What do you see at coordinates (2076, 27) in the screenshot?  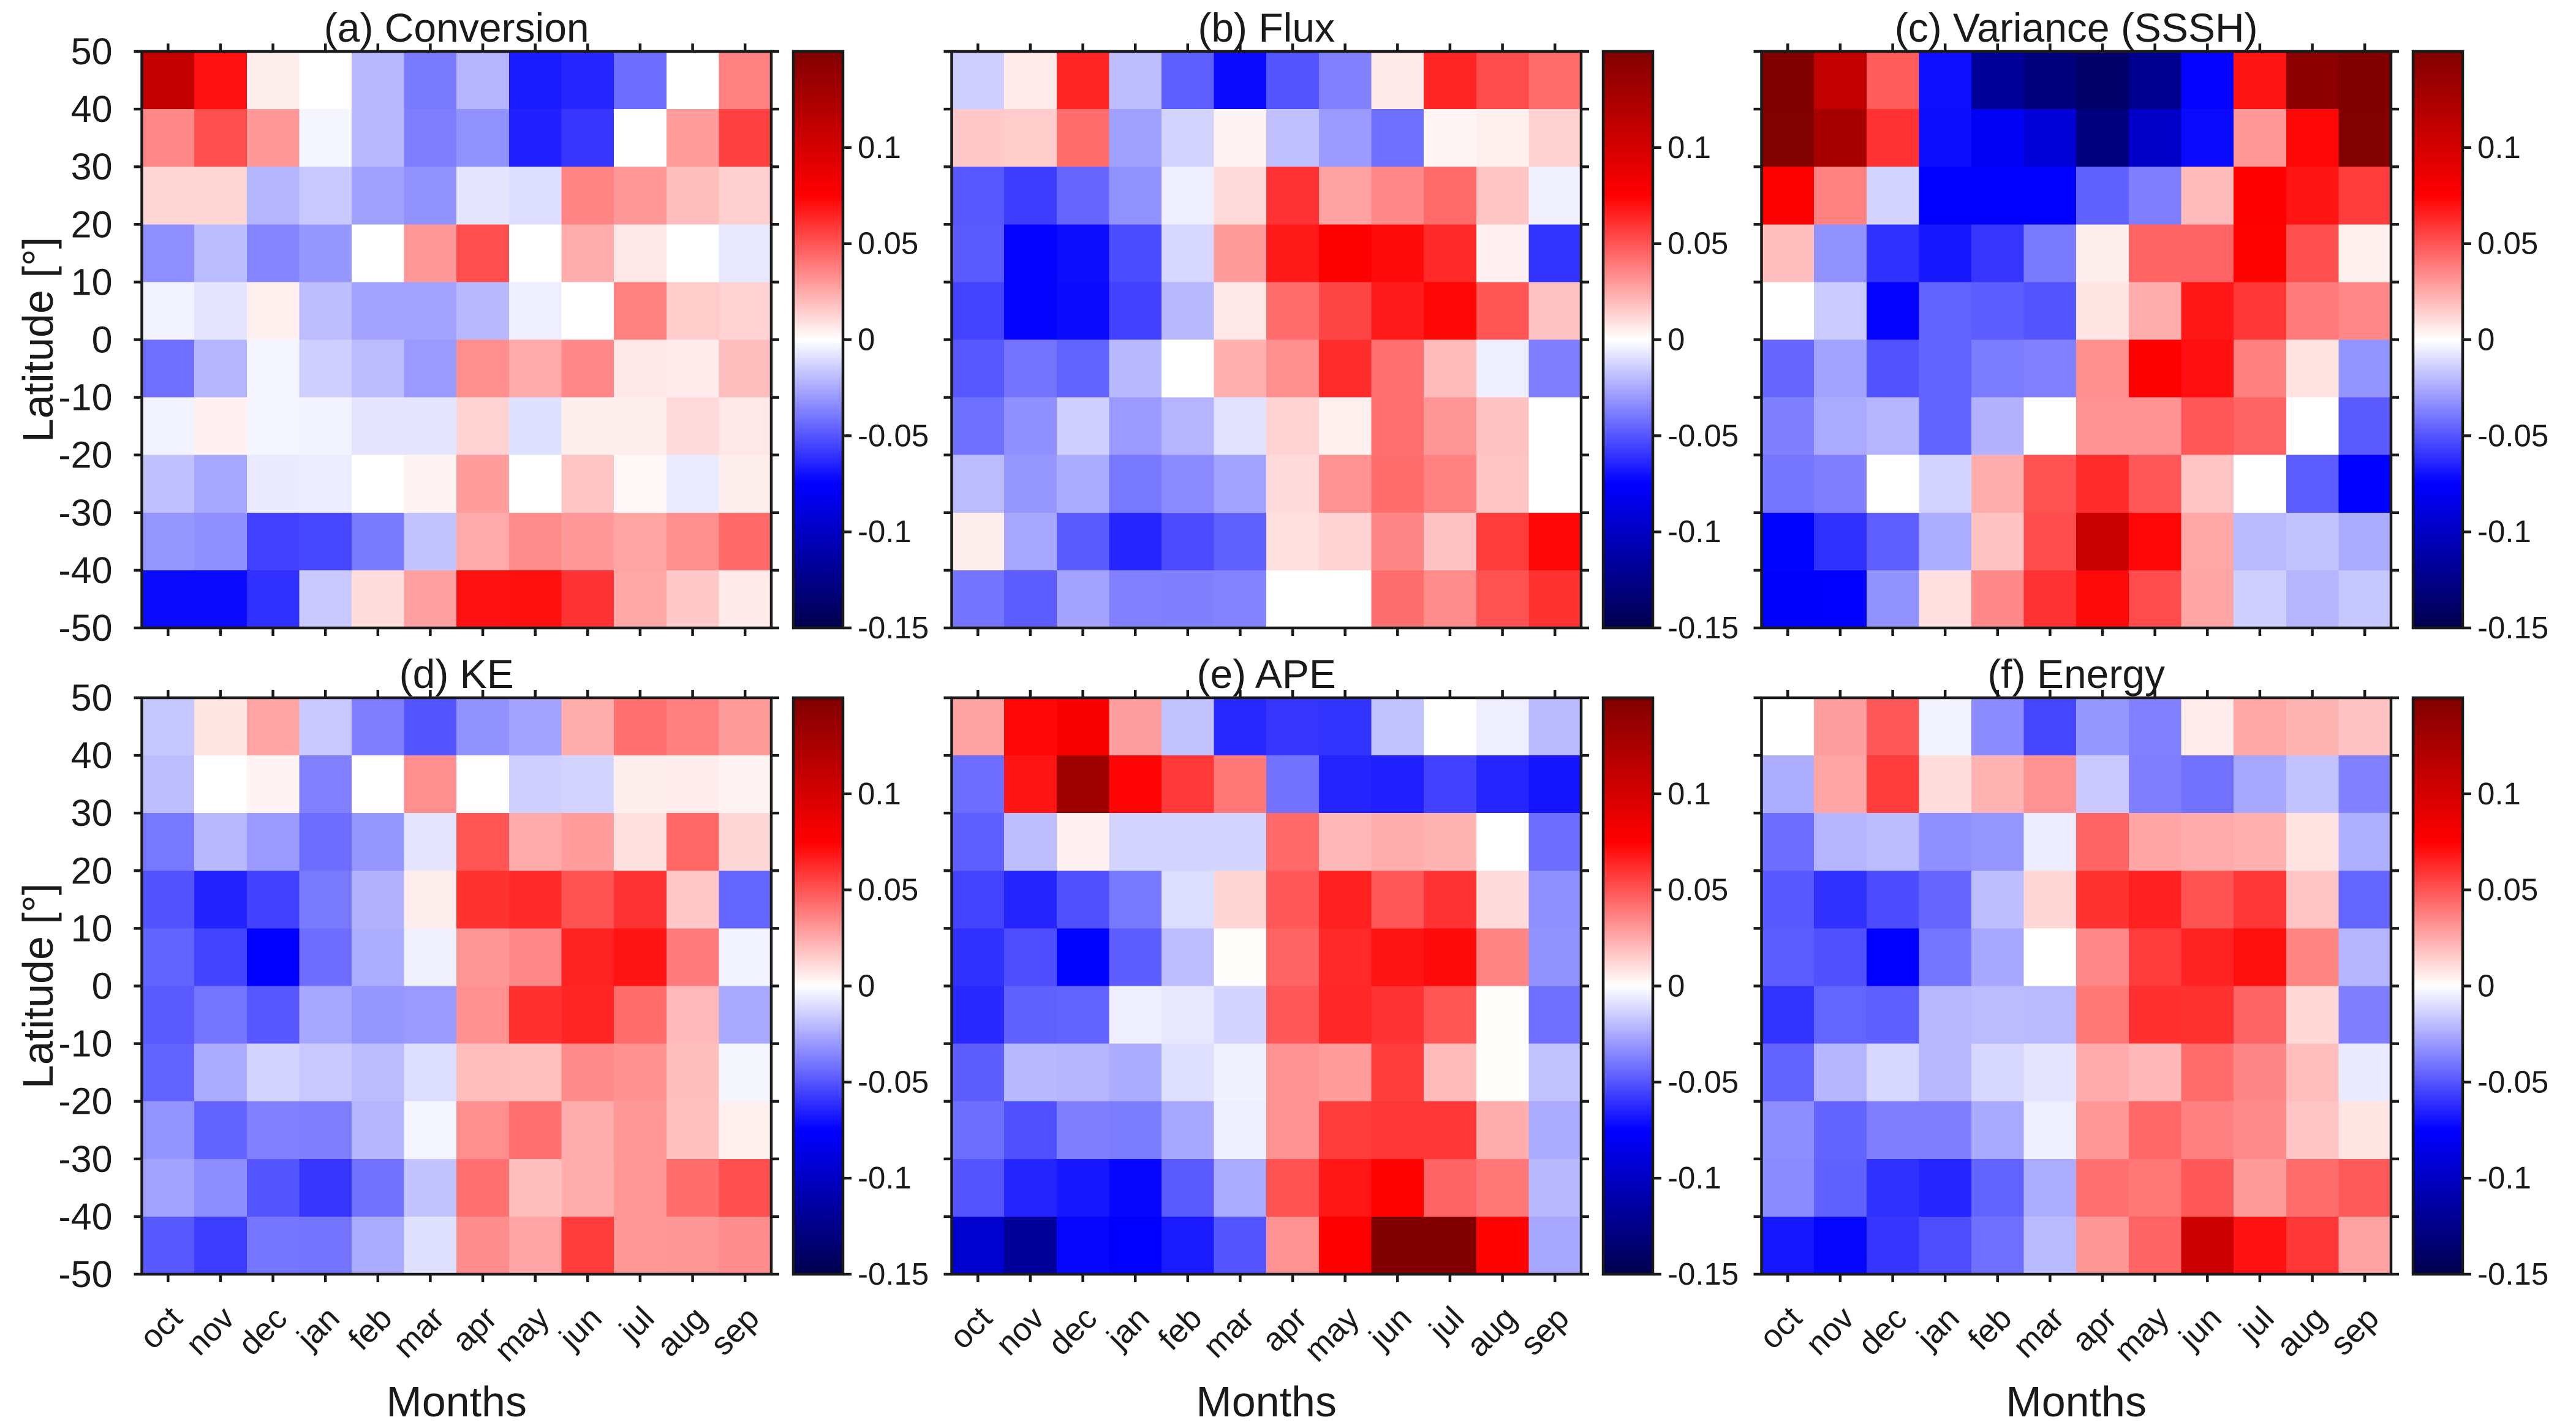 I see `svg-text: (c) Variance (SSSH)` at bounding box center [2076, 27].